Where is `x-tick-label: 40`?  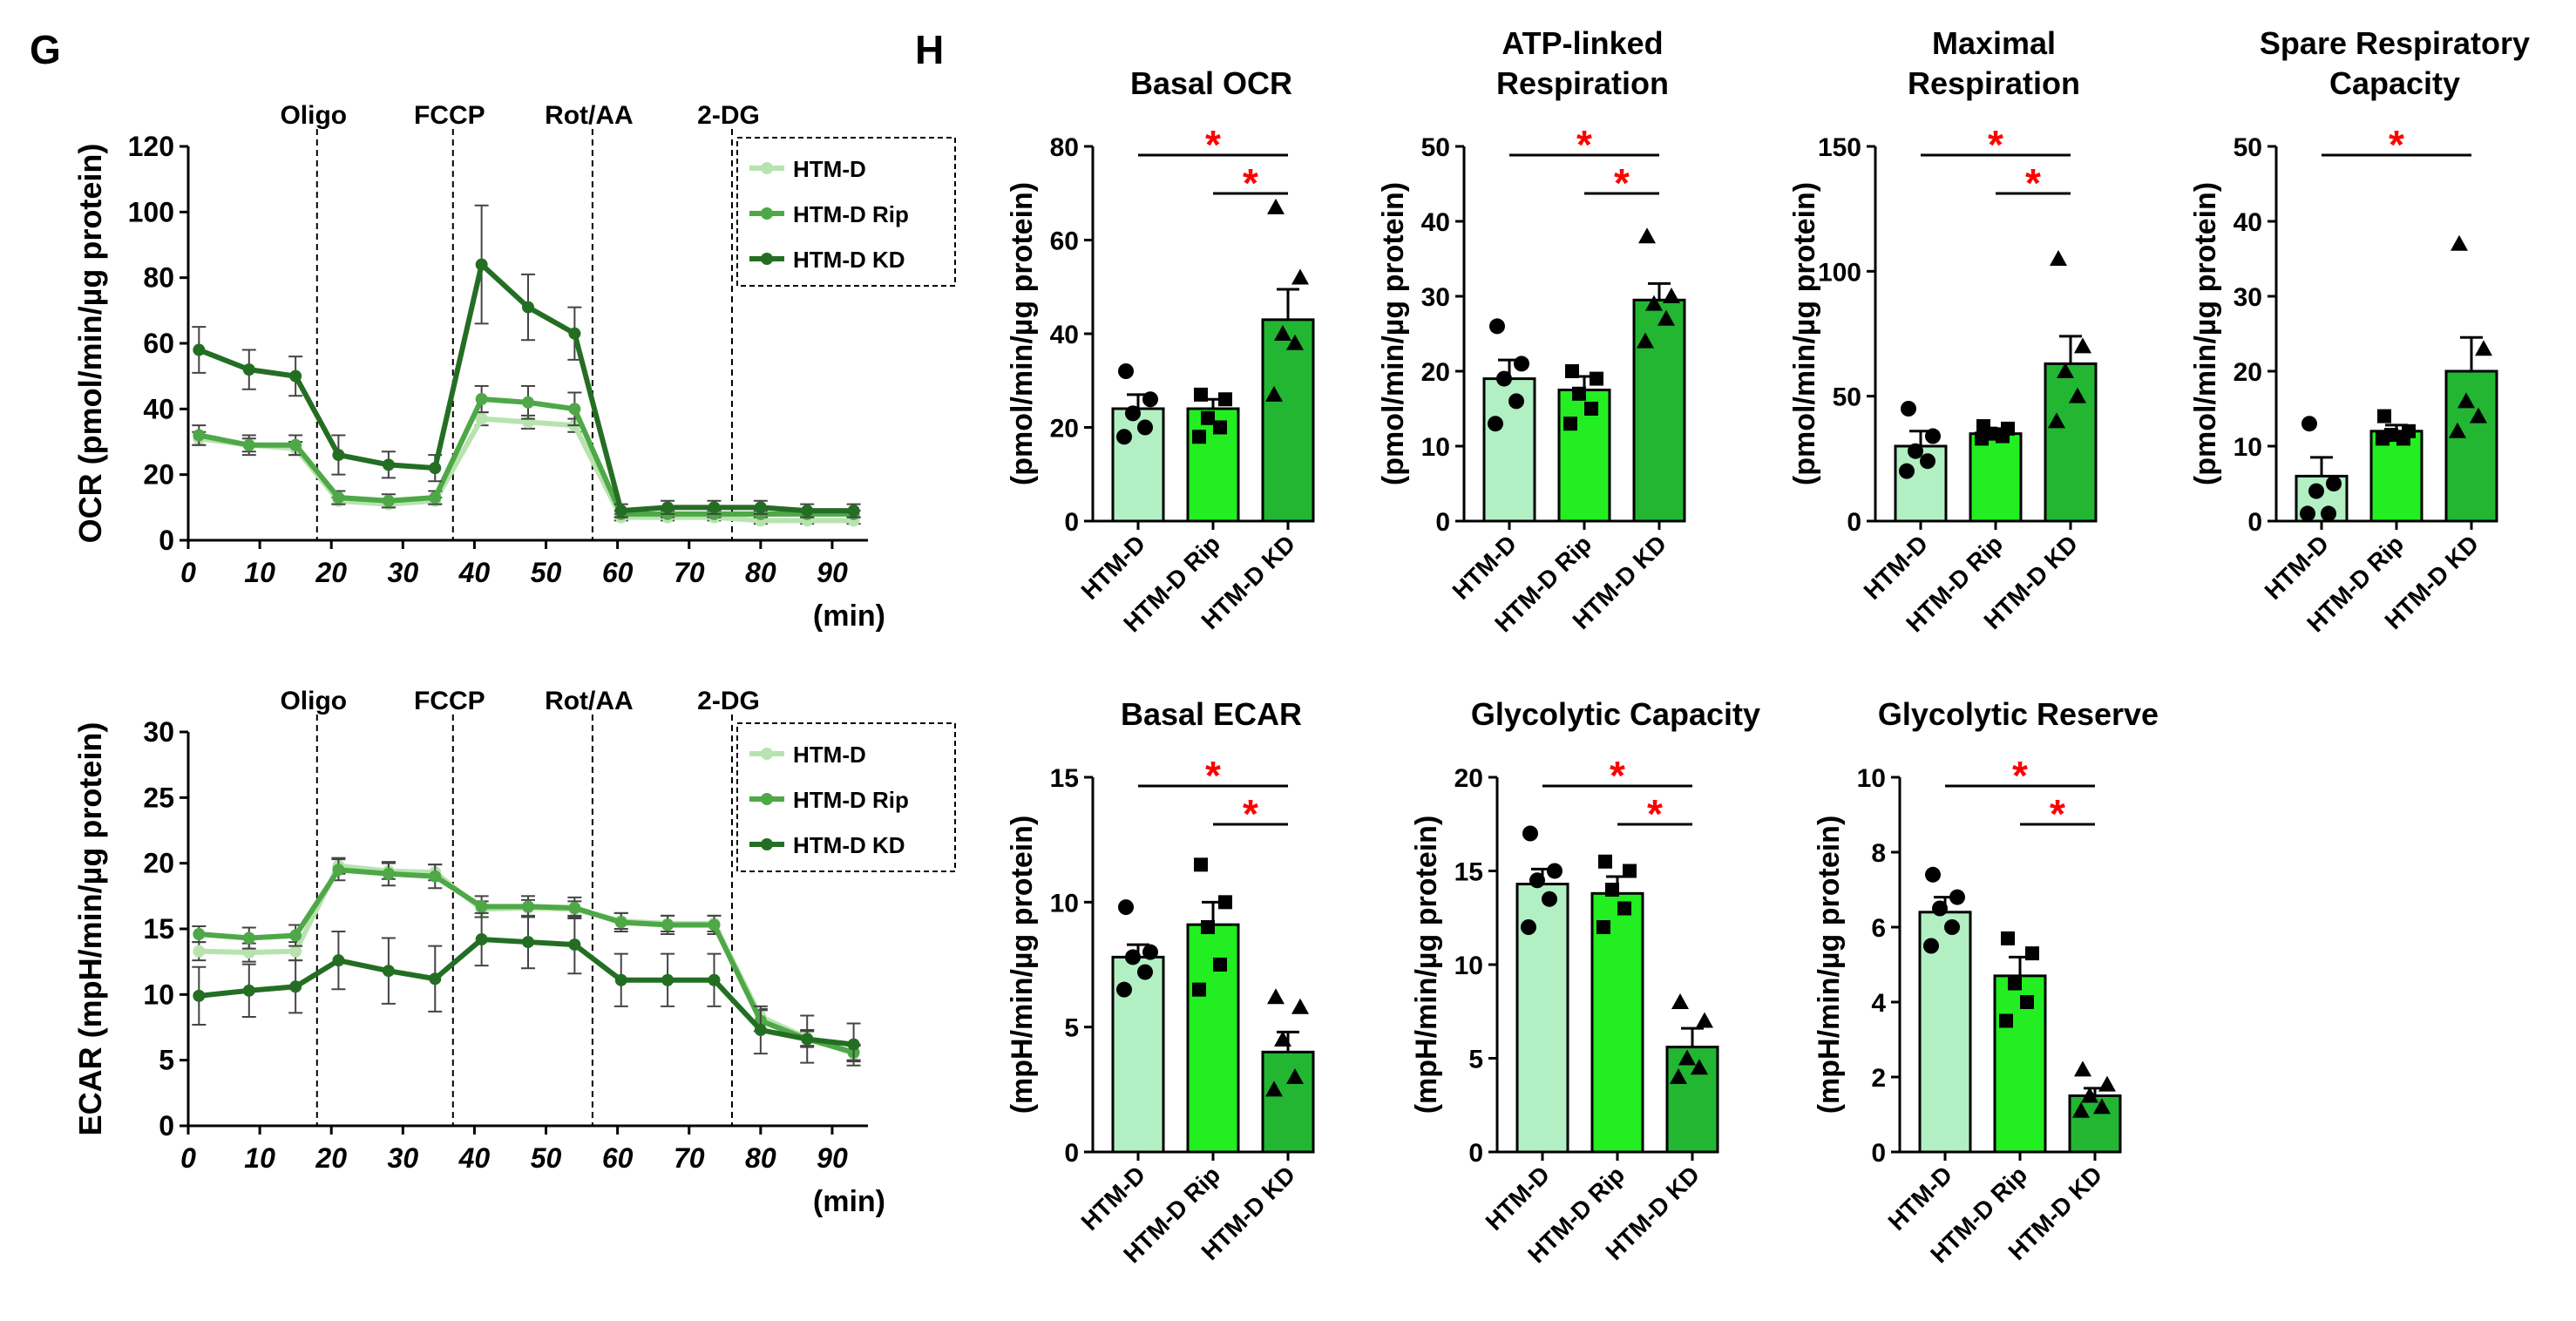 x-tick-label: 40 is located at coordinates (474, 1158).